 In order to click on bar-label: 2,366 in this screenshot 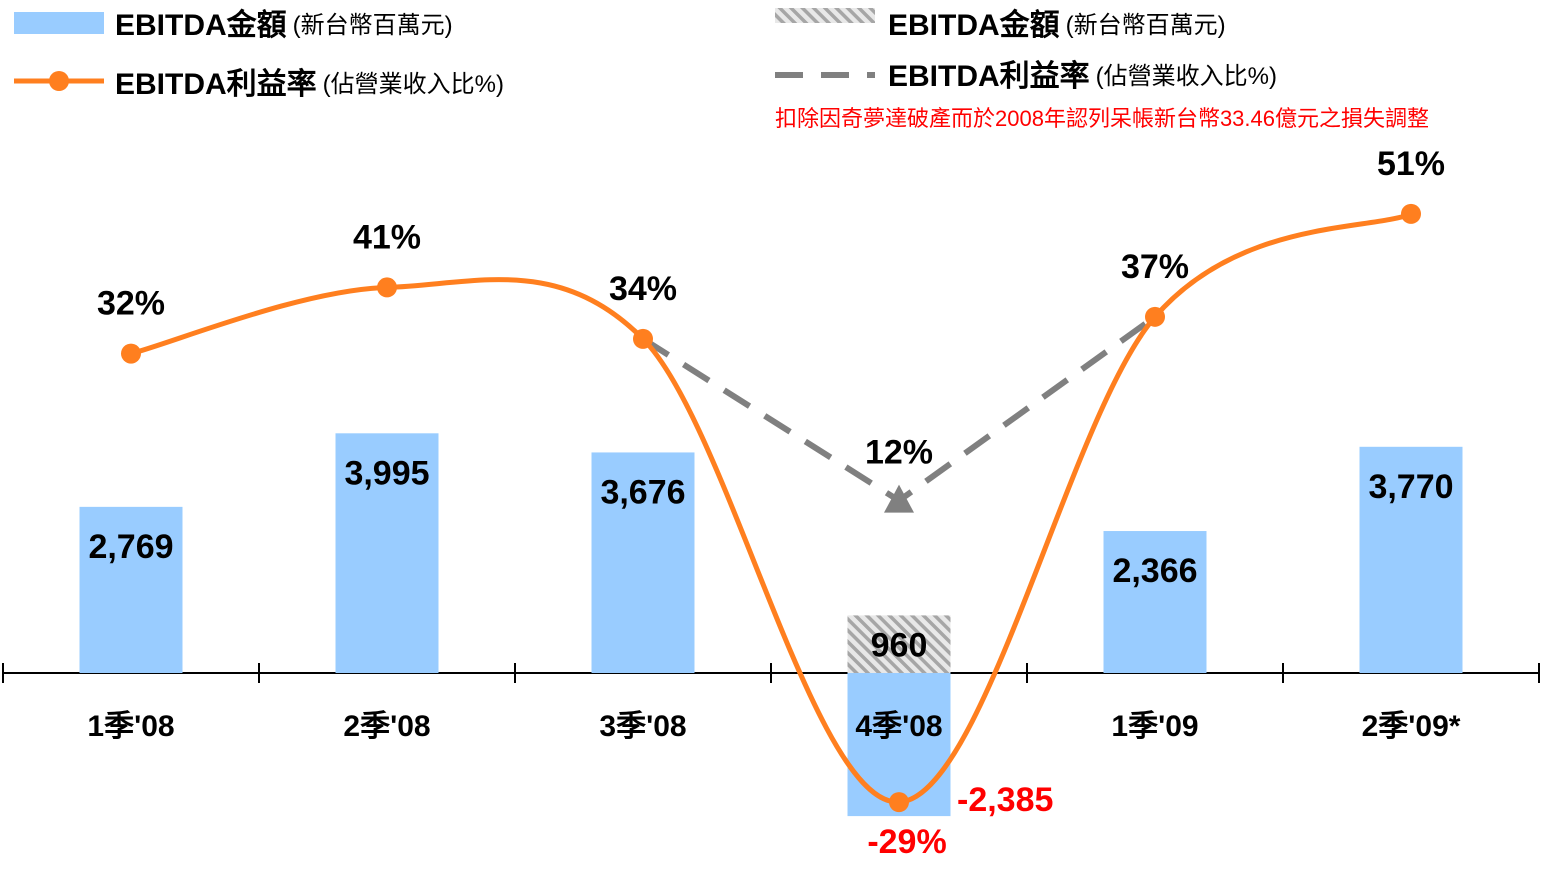, I will do `click(1154, 571)`.